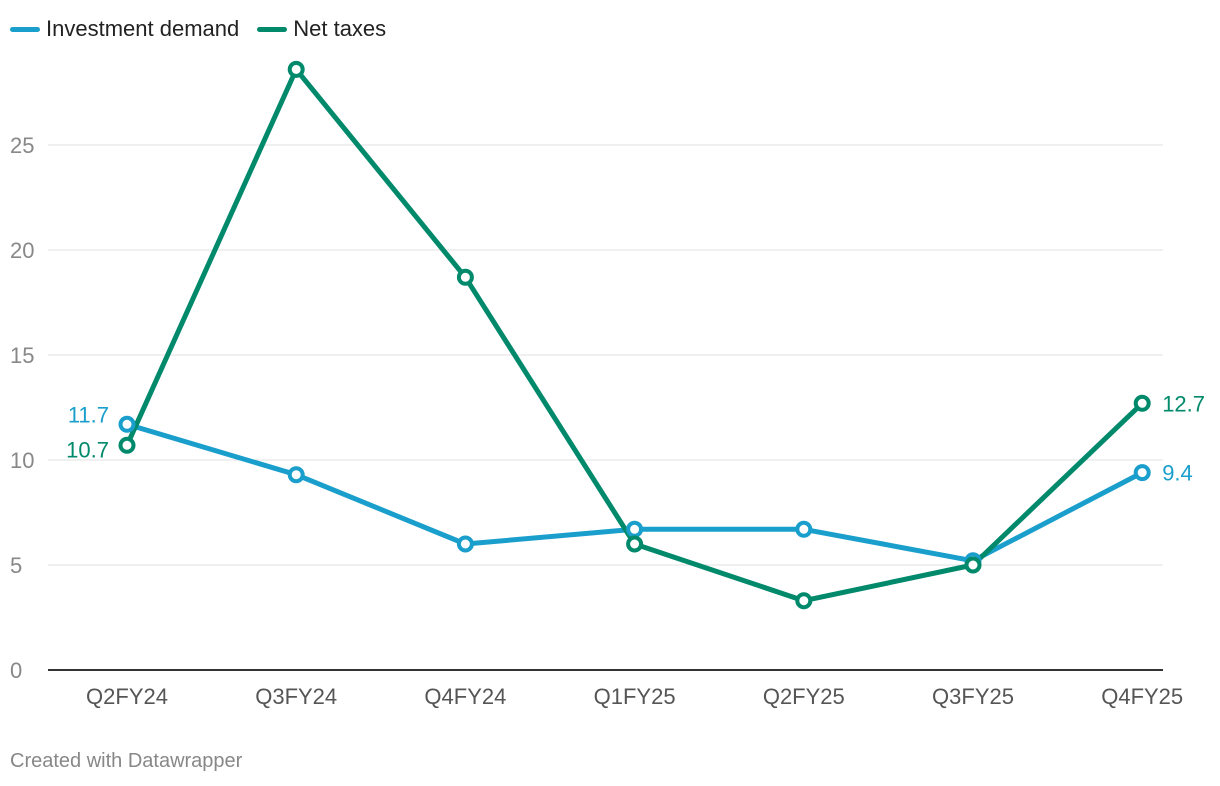 Image resolution: width=1220 pixels, height=786 pixels. I want to click on y-tick-label-5: 5, so click(16, 565).